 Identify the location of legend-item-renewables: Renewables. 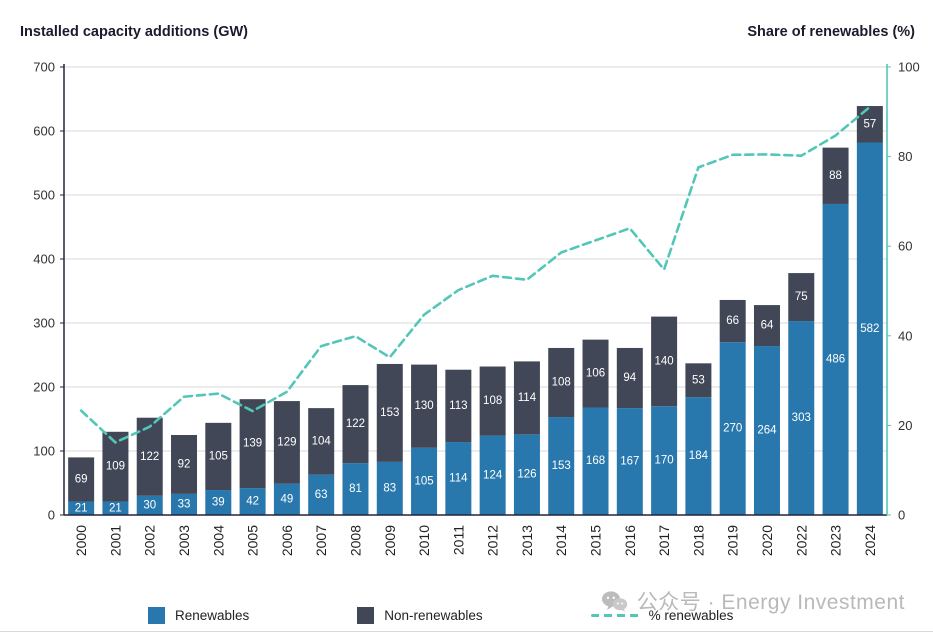
(198, 615).